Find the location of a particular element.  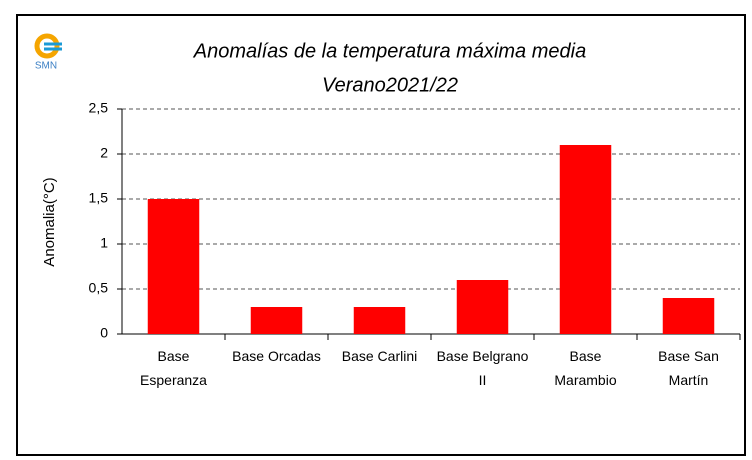

x-tick-label: Base Esperanza is located at coordinates (173, 368).